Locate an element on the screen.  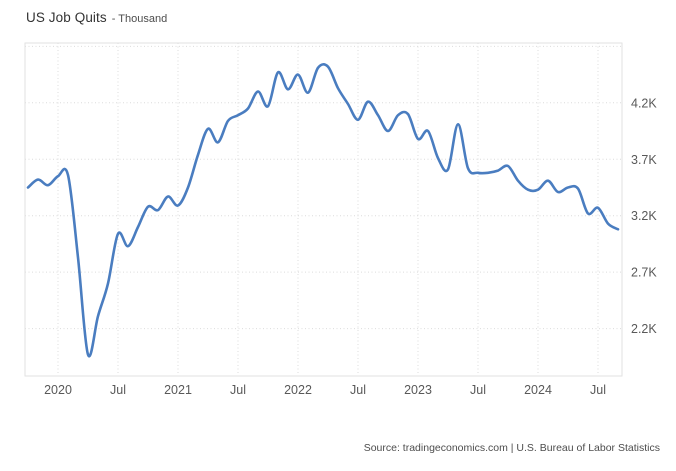
chart-header: US Job Quits - Thousand is located at coordinates (96, 18).